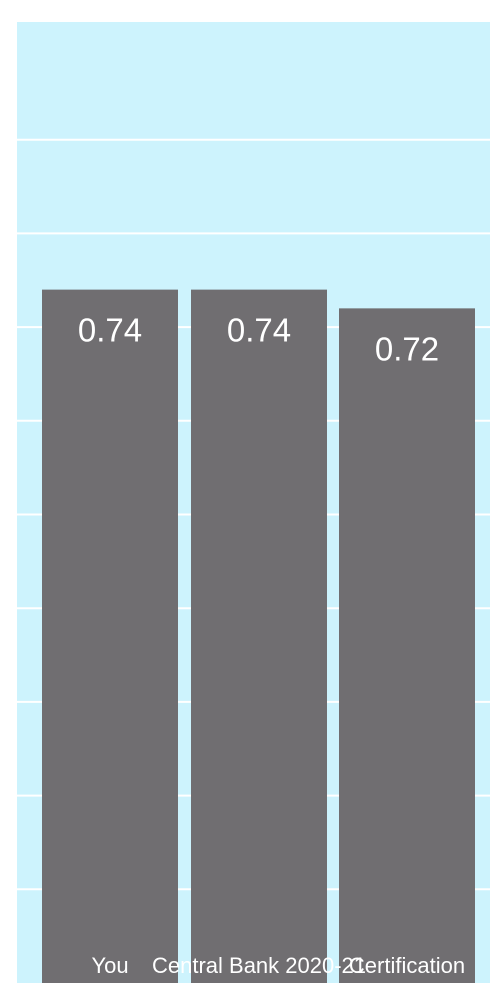  Describe the element at coordinates (109, 965) in the screenshot. I see `category-label: You` at that location.